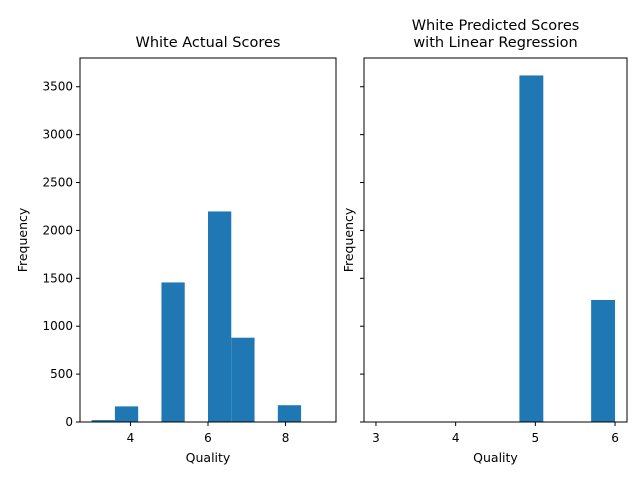  I want to click on left-y-tick-label: 500, so click(61, 374).